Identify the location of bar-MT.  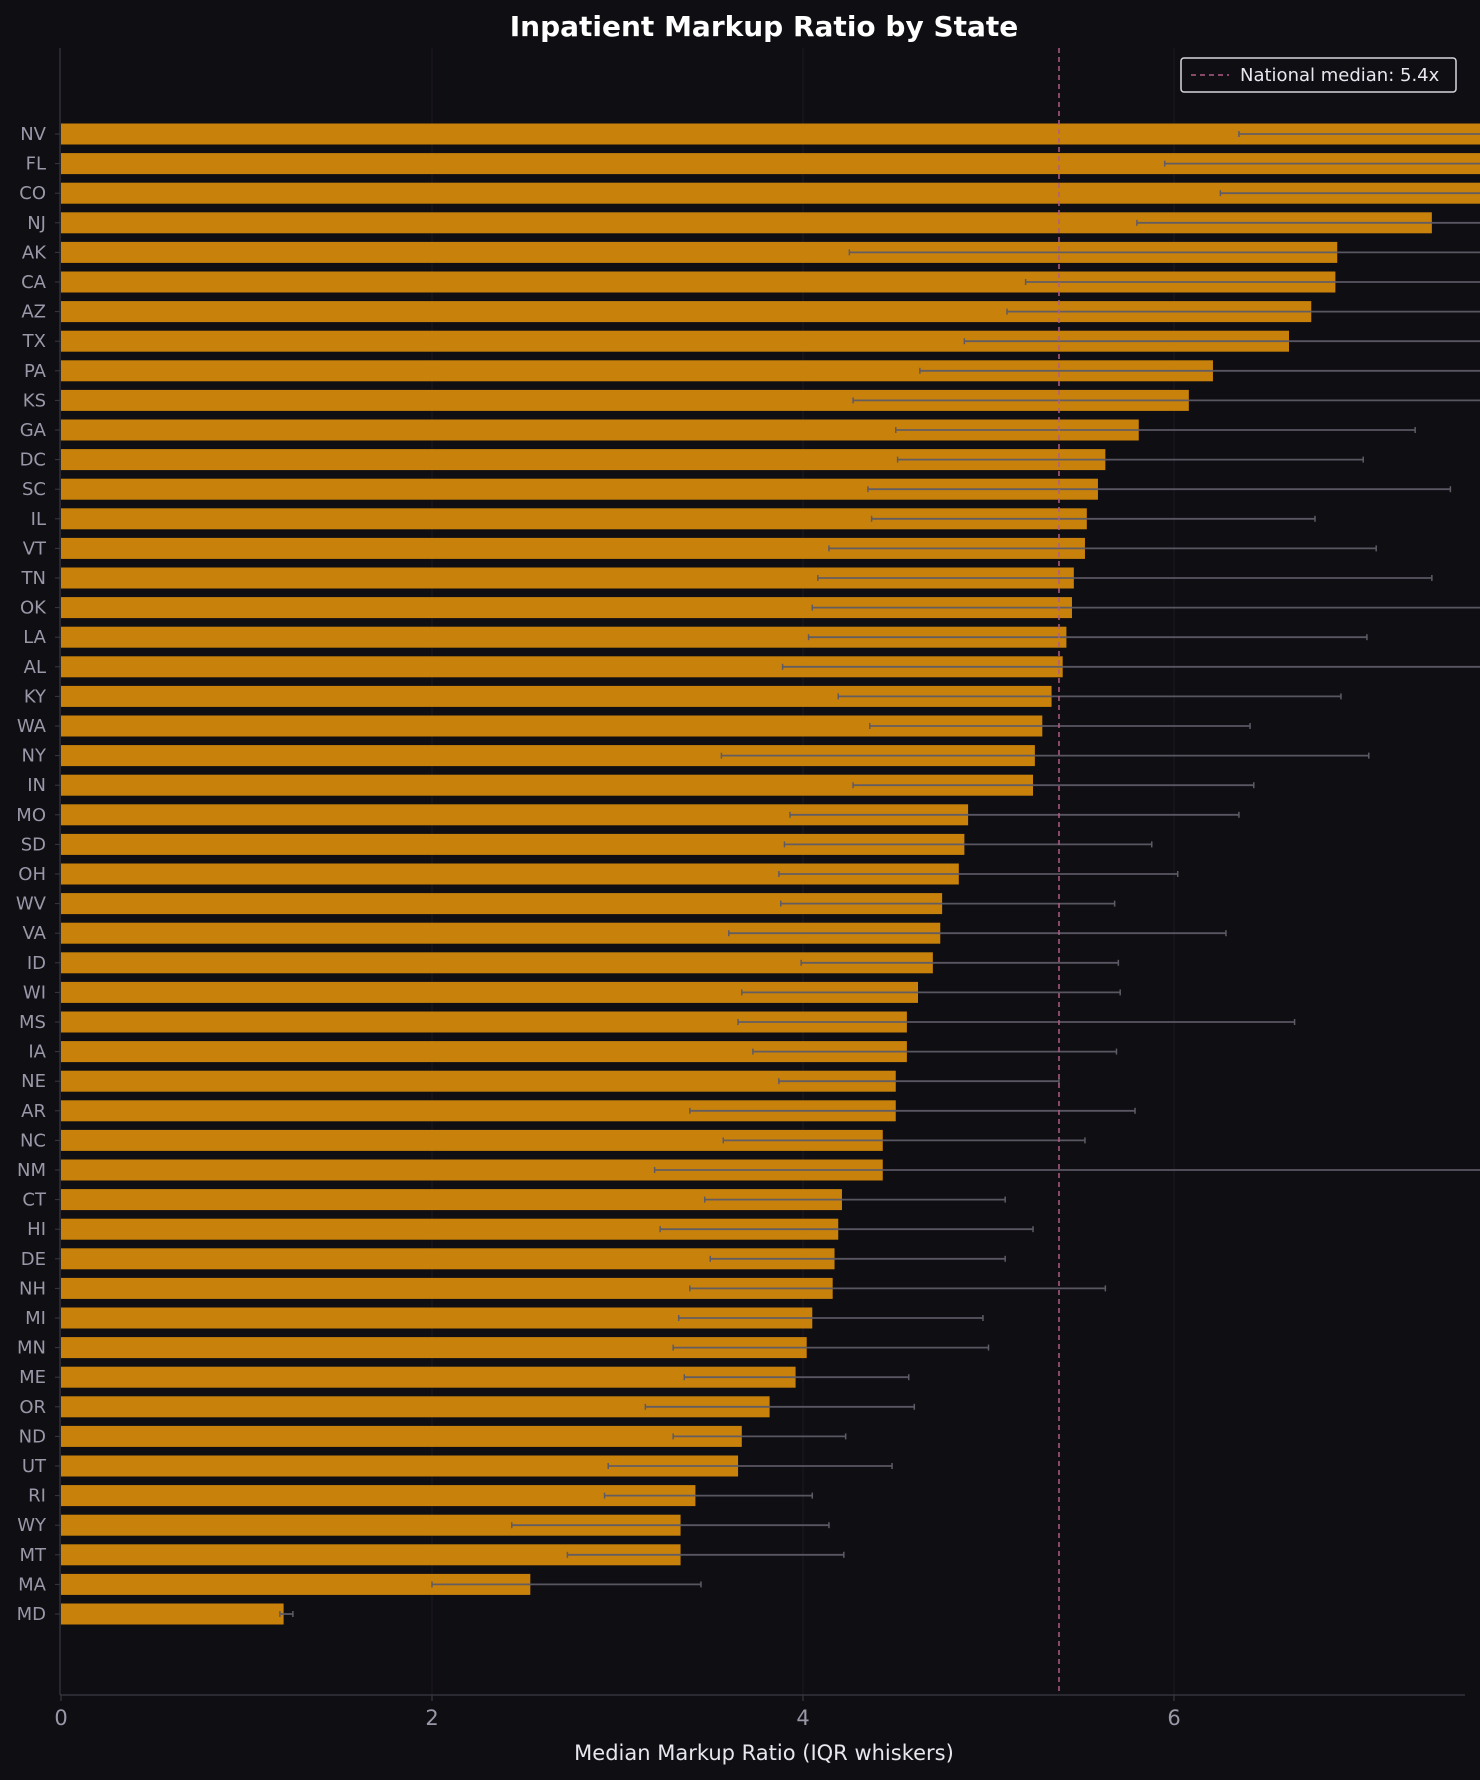
(371, 1555).